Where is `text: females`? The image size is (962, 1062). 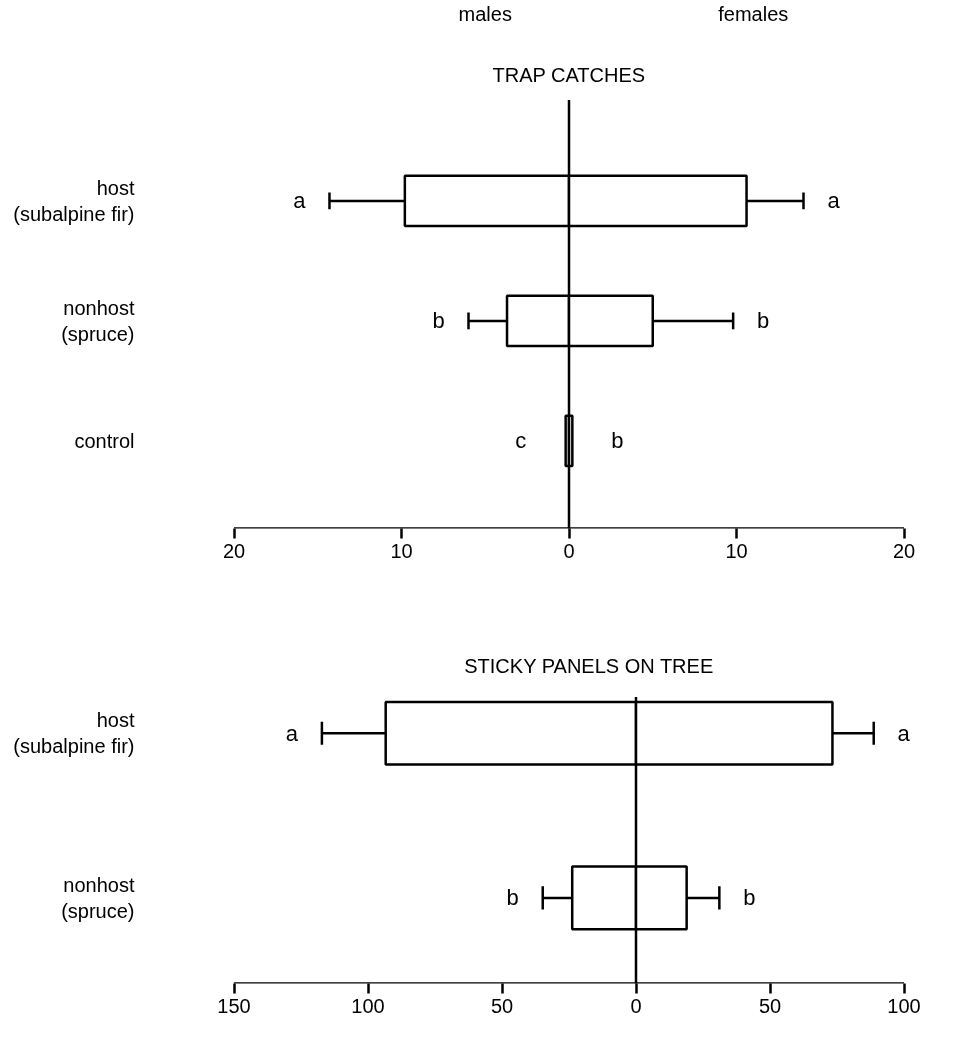
text: females is located at coordinates (753, 13).